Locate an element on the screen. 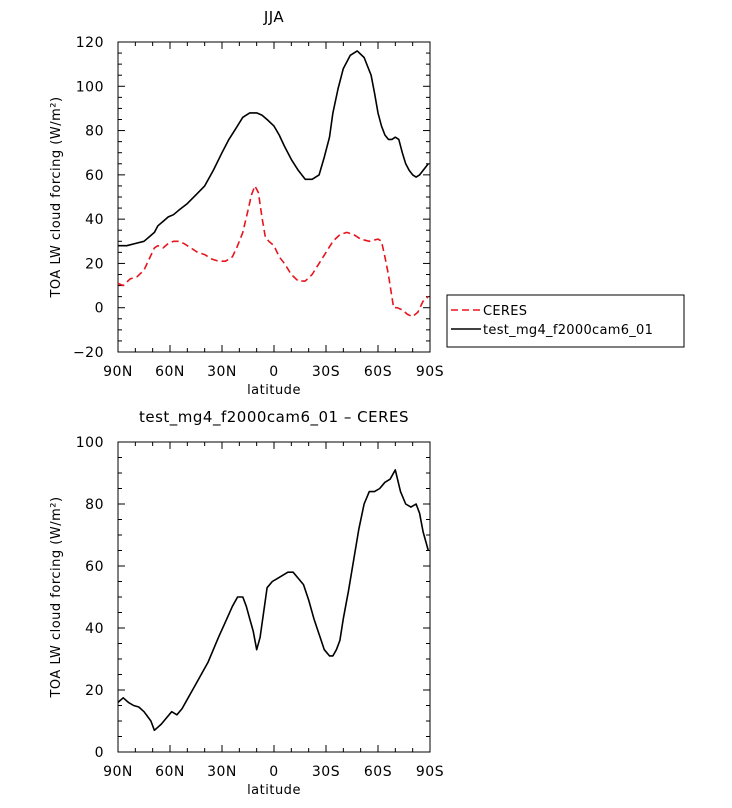 Image resolution: width=732 pixels, height=808 pixels. y-tick-label: 120 is located at coordinates (90, 43).